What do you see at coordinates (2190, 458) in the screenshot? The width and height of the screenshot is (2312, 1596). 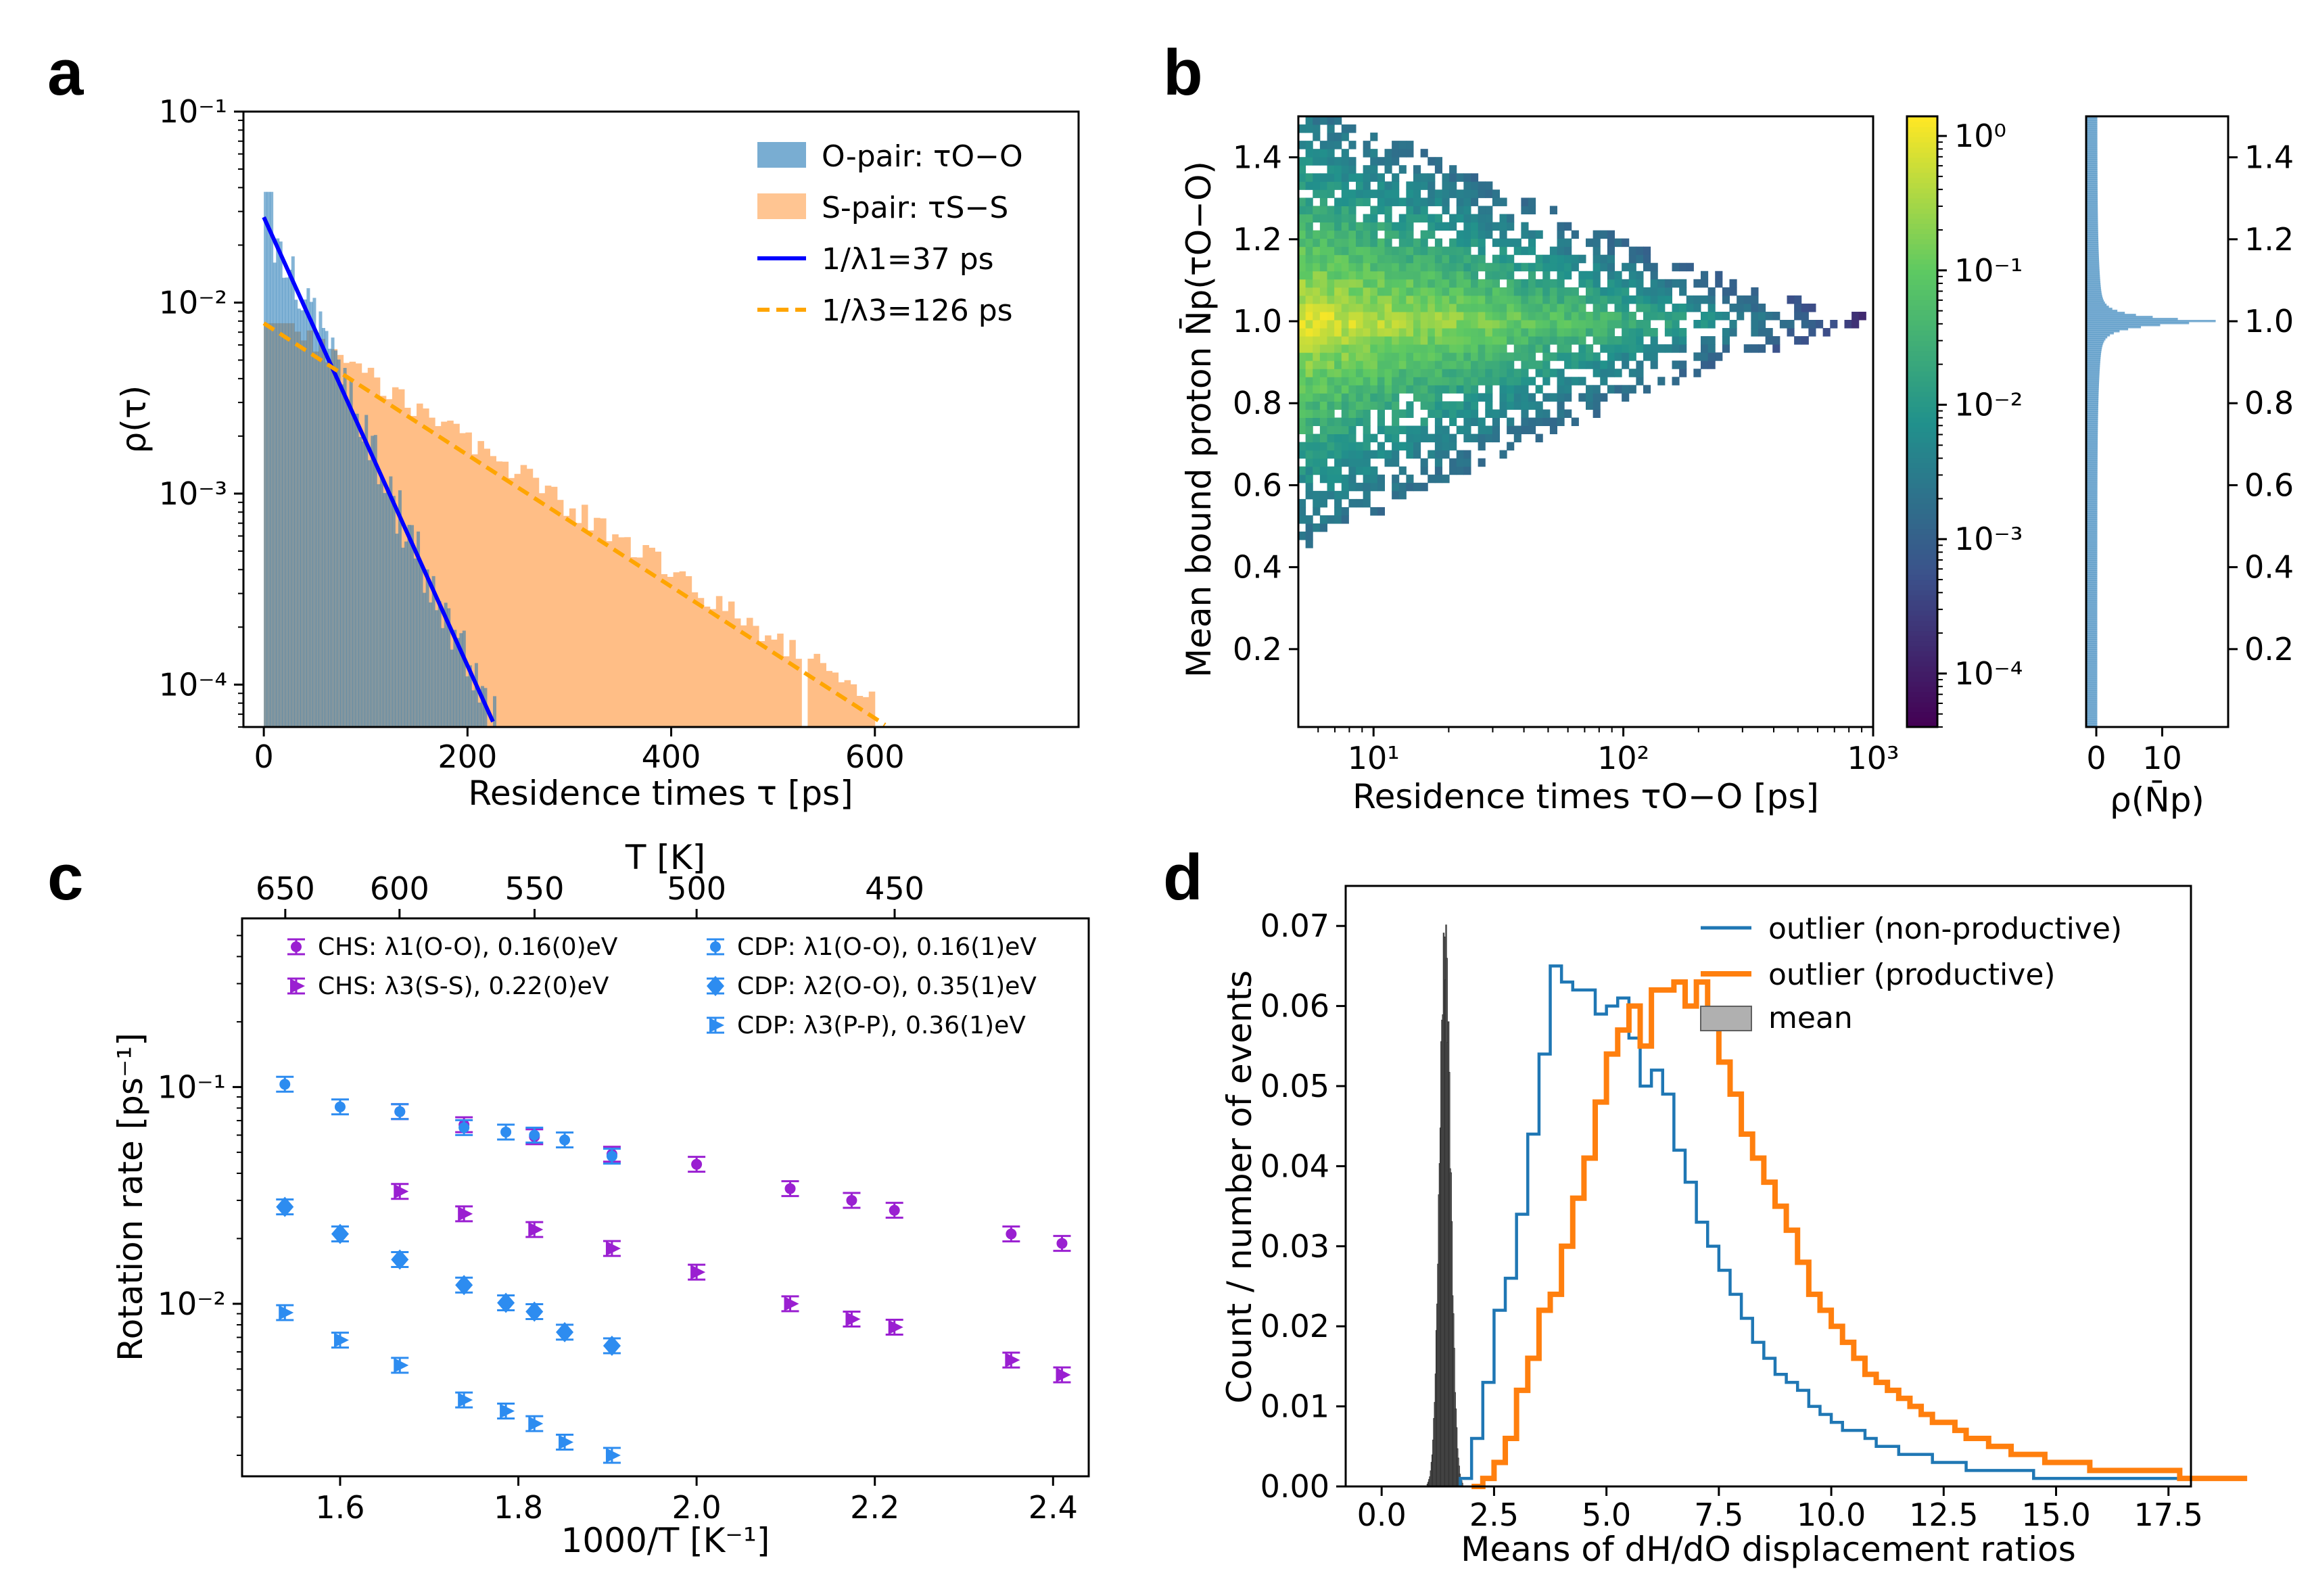 I see `marginal-ticks: 0 100.20.40.60.81.01.21.4` at bounding box center [2190, 458].